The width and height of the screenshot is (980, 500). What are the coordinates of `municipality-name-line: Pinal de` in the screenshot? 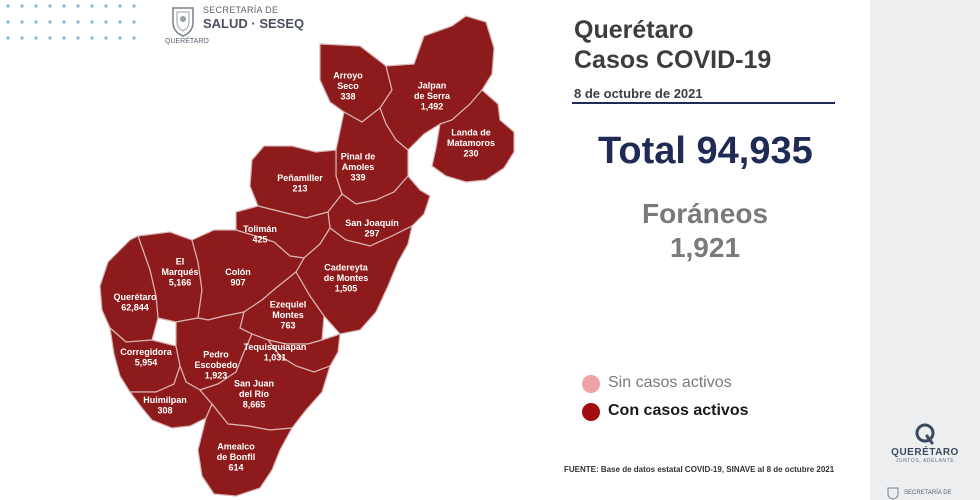 It's located at (358, 157).